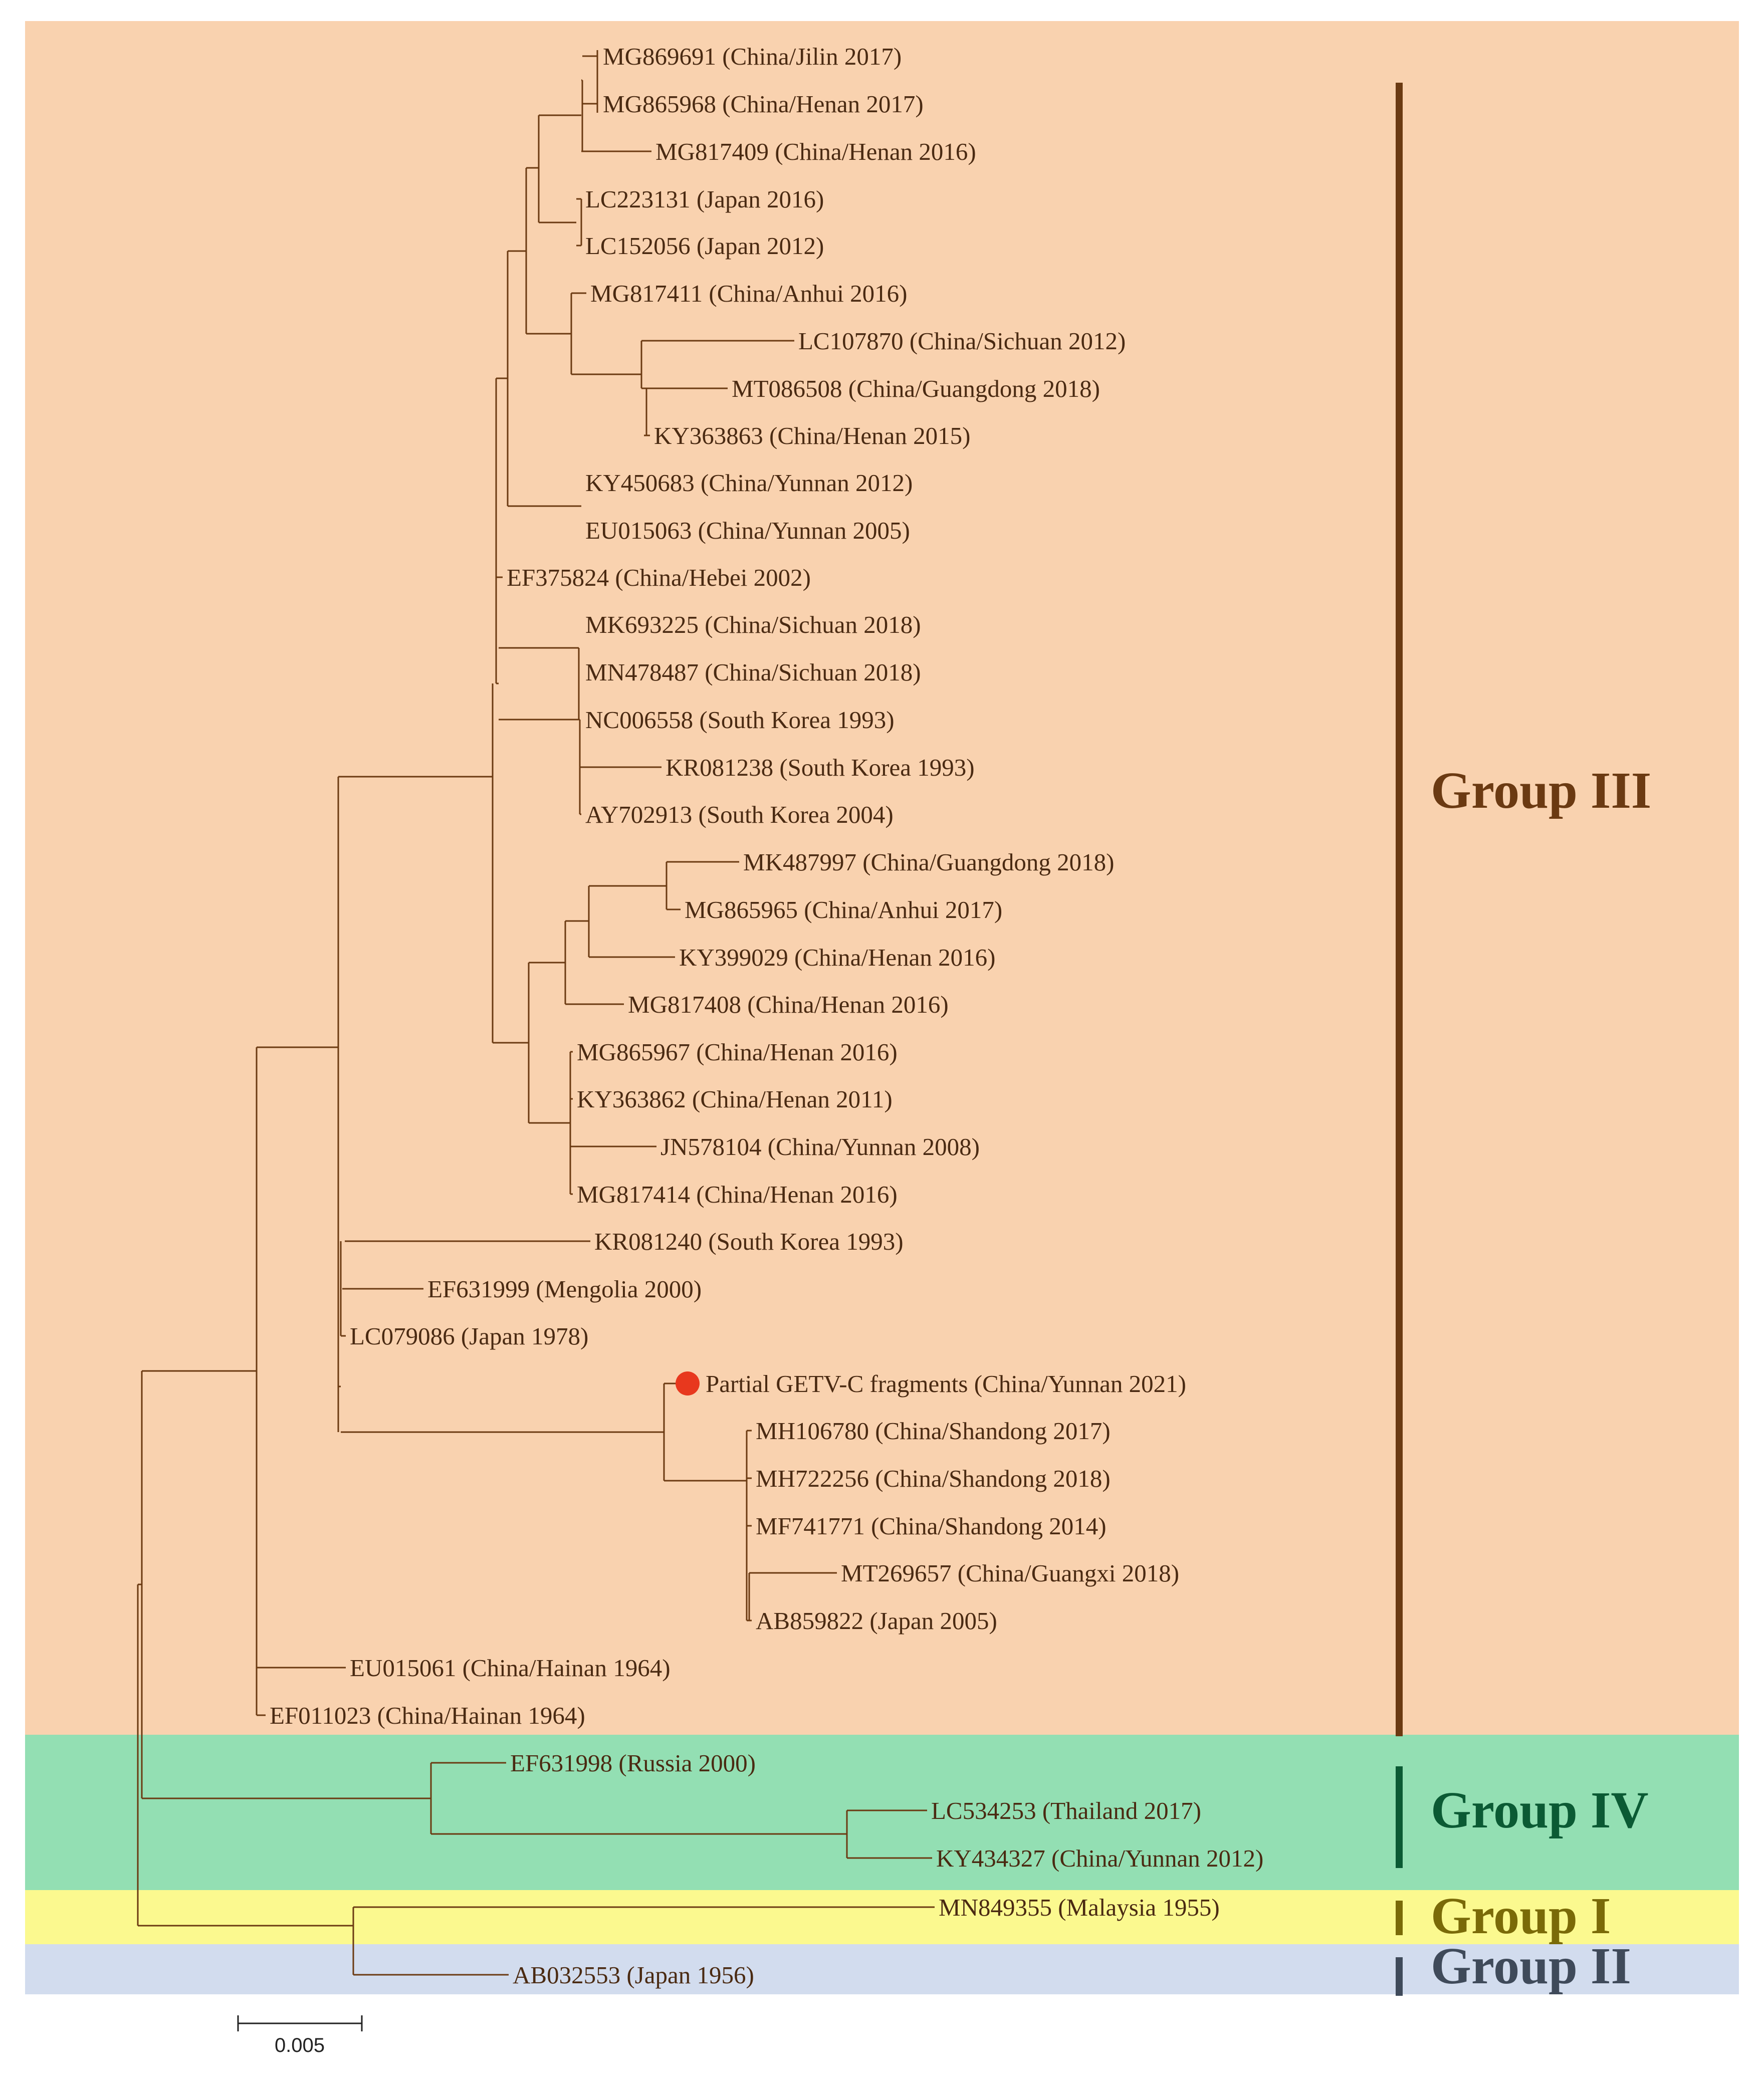 The image size is (1764, 2083). I want to click on leaf-label: LC152056 (Japan 2012), so click(704, 246).